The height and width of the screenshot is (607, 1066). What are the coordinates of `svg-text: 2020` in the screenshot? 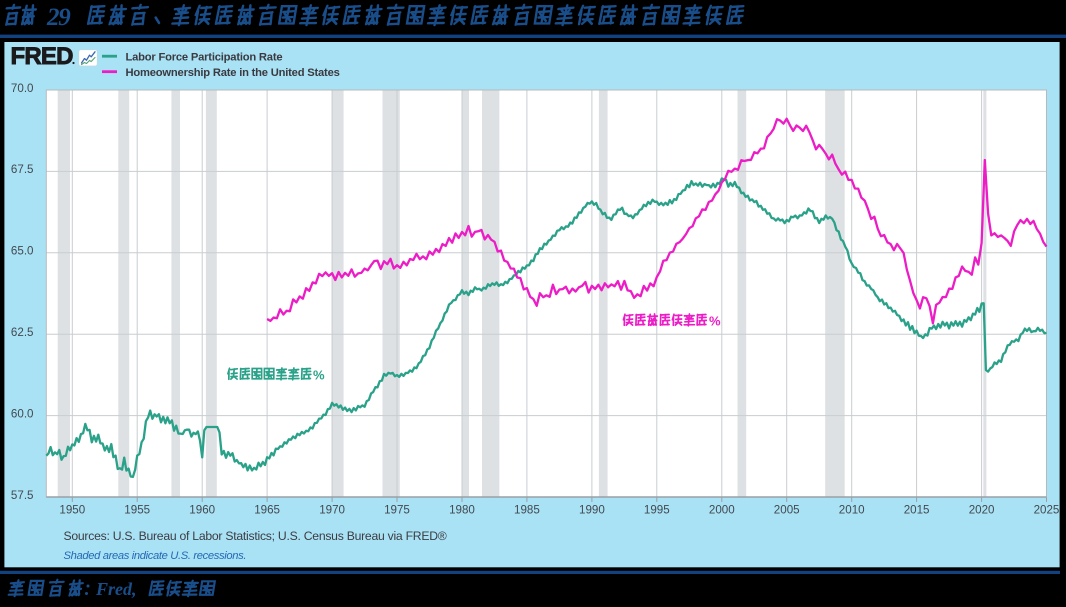 It's located at (982, 510).